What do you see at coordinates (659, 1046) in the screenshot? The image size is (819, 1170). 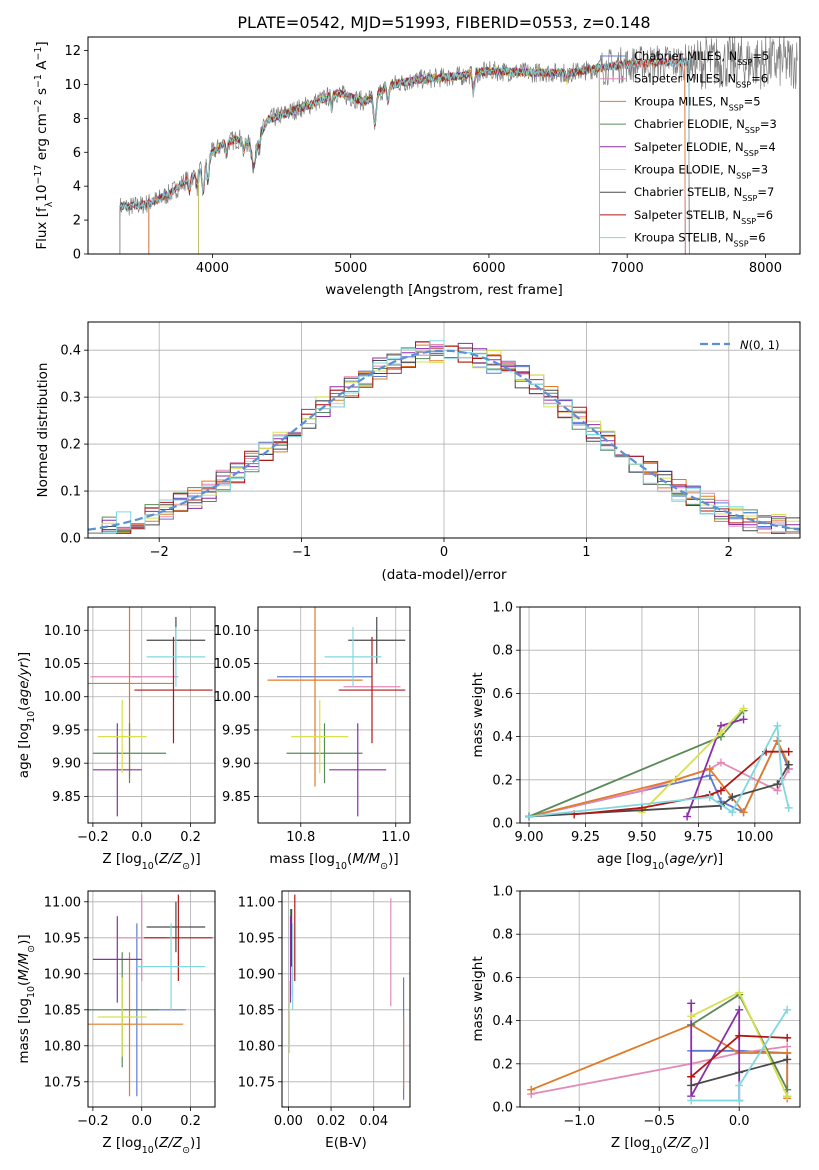 I see `weight-vs-Z-plot-area` at bounding box center [659, 1046].